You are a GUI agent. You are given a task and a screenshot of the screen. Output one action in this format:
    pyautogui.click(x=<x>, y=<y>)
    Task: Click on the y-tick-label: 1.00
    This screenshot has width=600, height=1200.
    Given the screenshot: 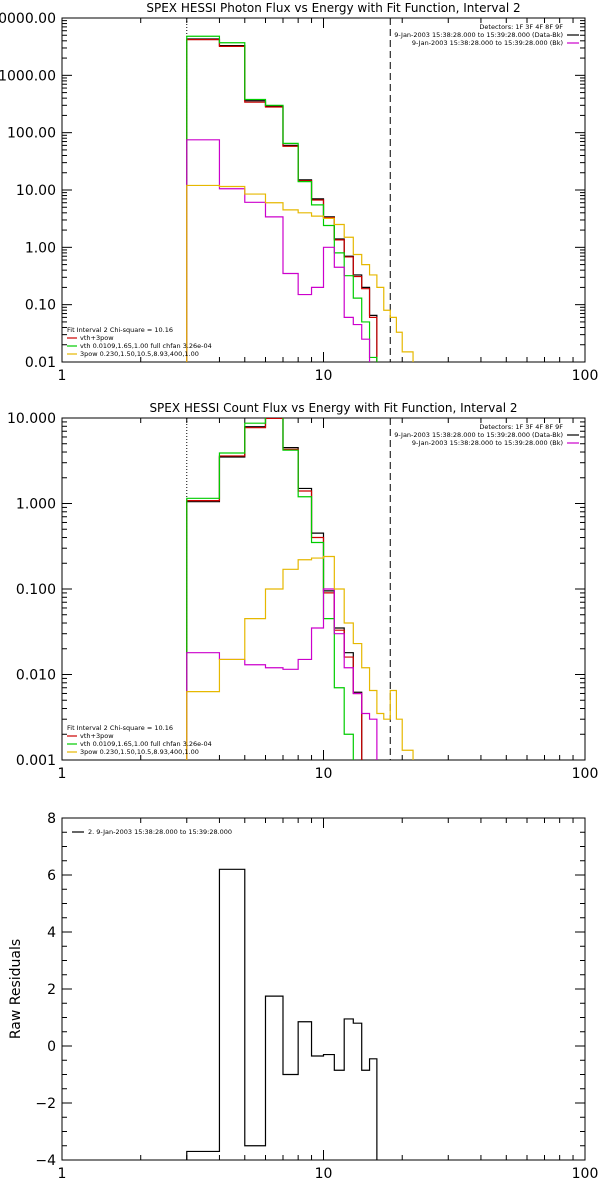 What is the action you would take?
    pyautogui.click(x=40, y=248)
    